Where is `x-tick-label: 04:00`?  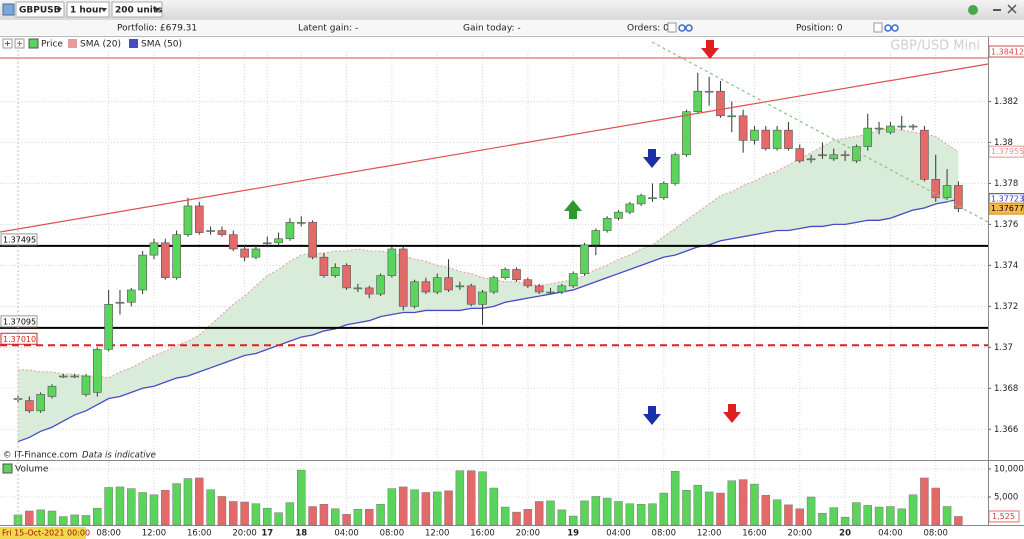
x-tick-label: 04:00 is located at coordinates (346, 534).